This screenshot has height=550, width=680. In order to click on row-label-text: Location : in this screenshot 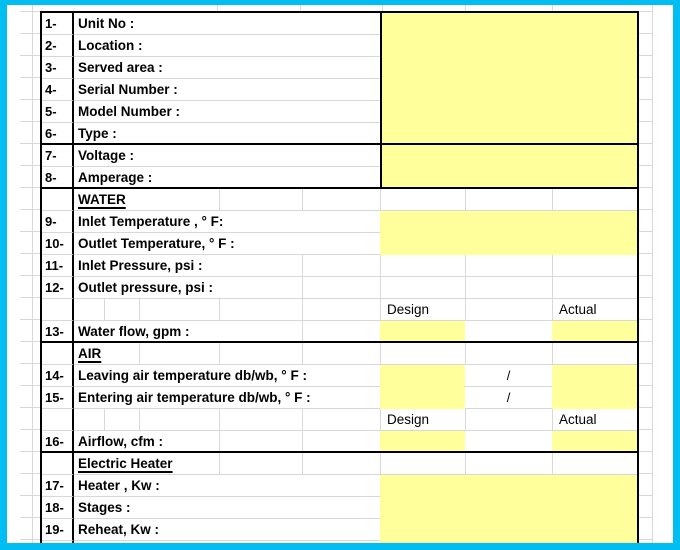, I will do `click(110, 45)`.